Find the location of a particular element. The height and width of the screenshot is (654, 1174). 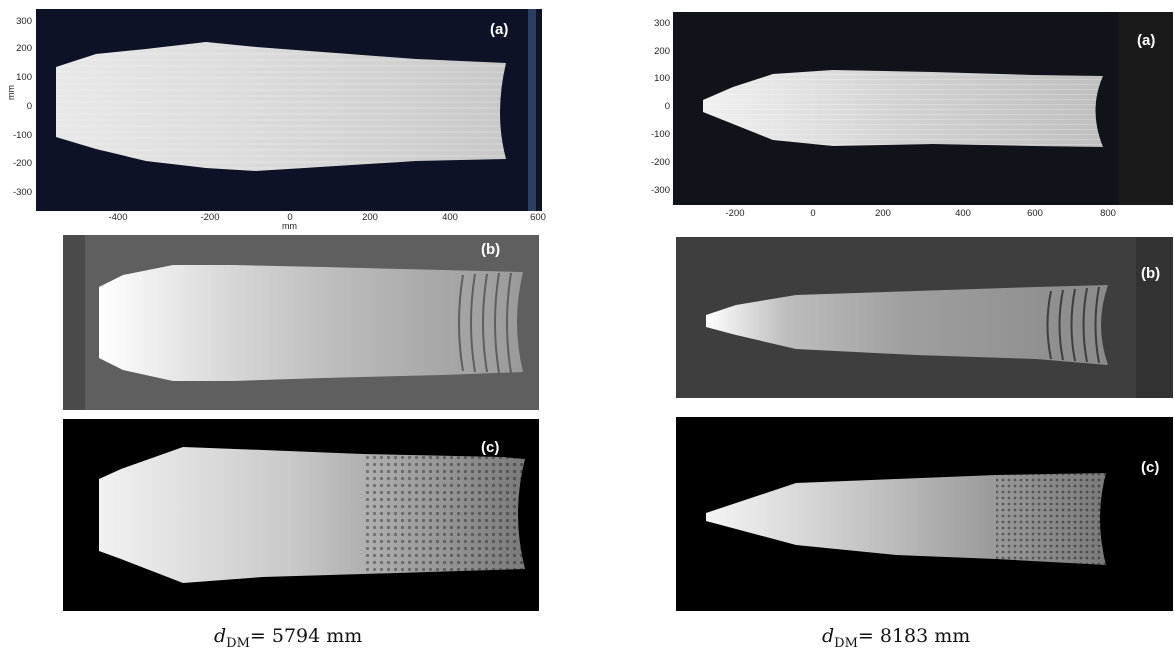

right-panel-b-label: (b) is located at coordinates (1151, 273).